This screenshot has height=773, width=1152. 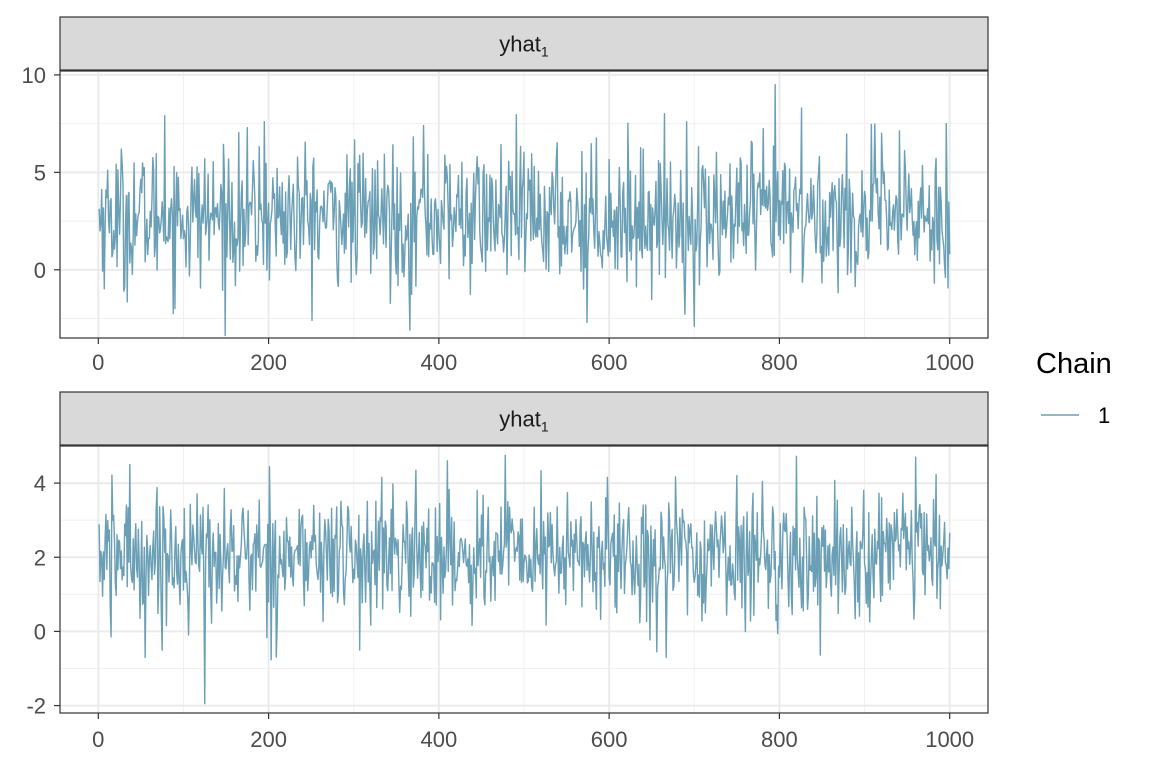 I want to click on y-tick-label: 10, so click(x=34, y=75).